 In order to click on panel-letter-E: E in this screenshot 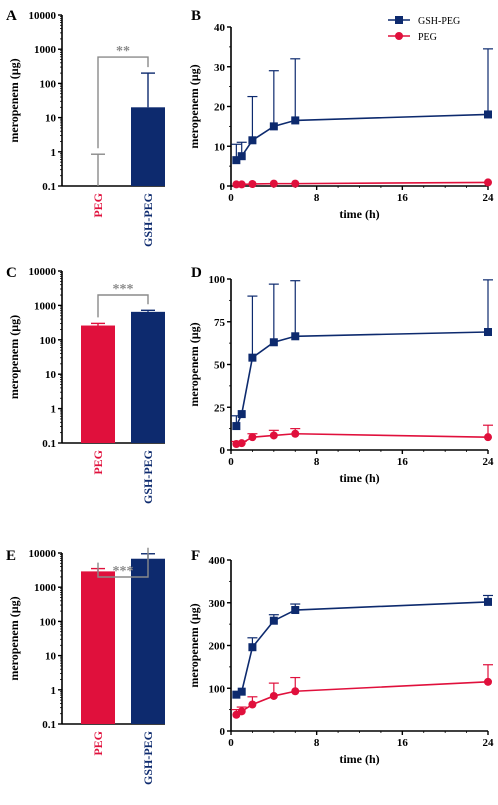, I will do `click(11, 556)`.